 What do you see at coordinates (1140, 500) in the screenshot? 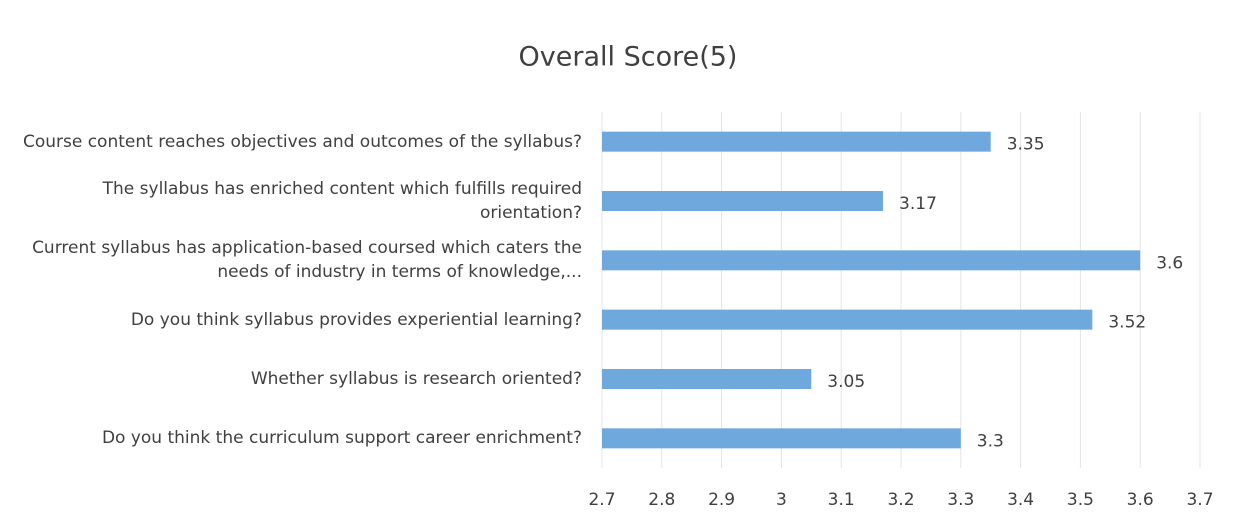
I see `x-tick-label: 3.6` at bounding box center [1140, 500].